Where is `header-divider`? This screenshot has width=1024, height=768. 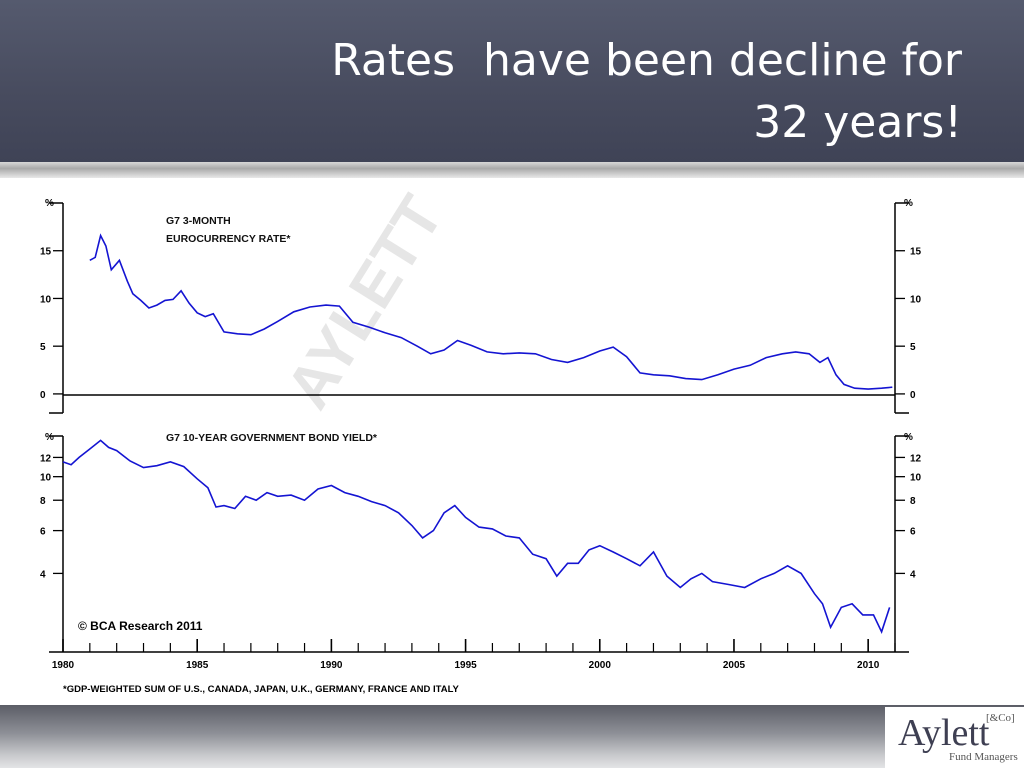 header-divider is located at coordinates (512, 170).